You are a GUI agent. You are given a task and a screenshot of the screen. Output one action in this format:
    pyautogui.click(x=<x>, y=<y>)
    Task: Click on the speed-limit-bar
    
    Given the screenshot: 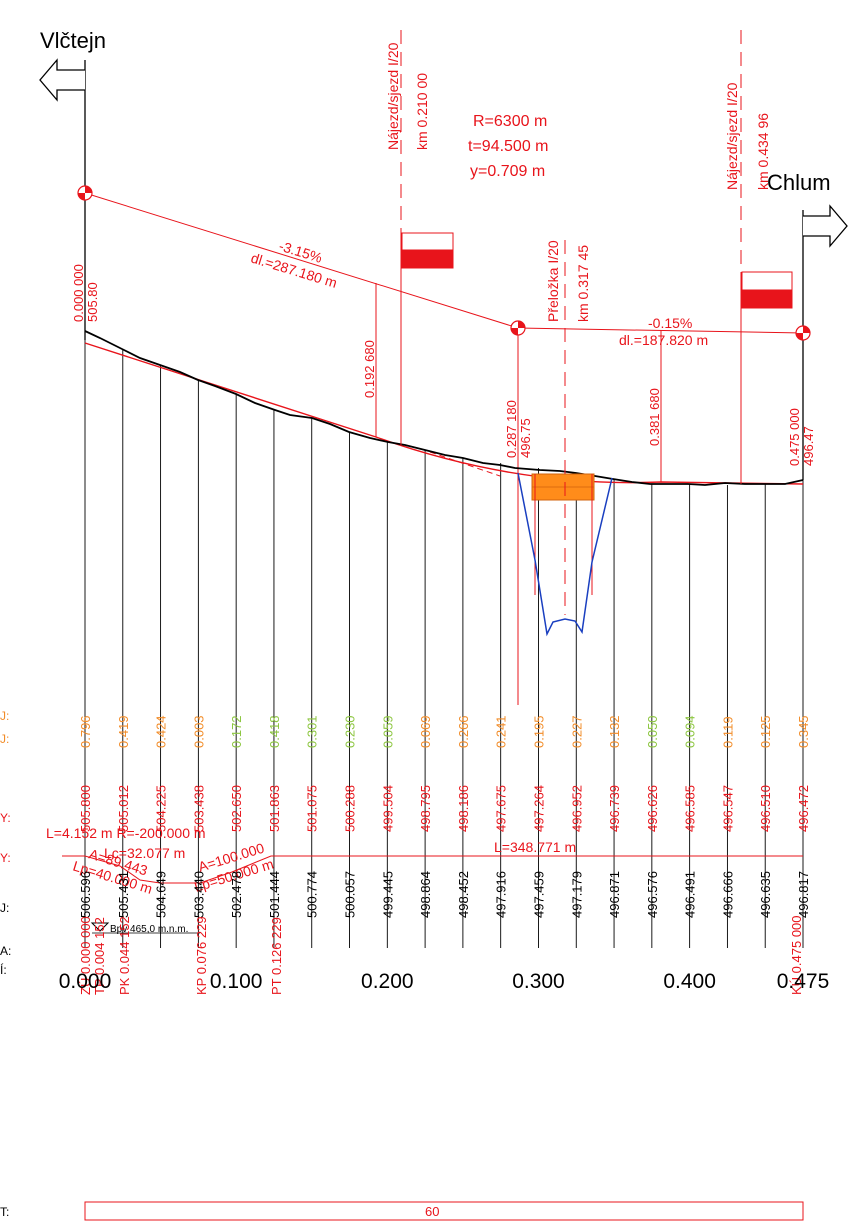 What is the action you would take?
    pyautogui.click(x=444, y=1211)
    